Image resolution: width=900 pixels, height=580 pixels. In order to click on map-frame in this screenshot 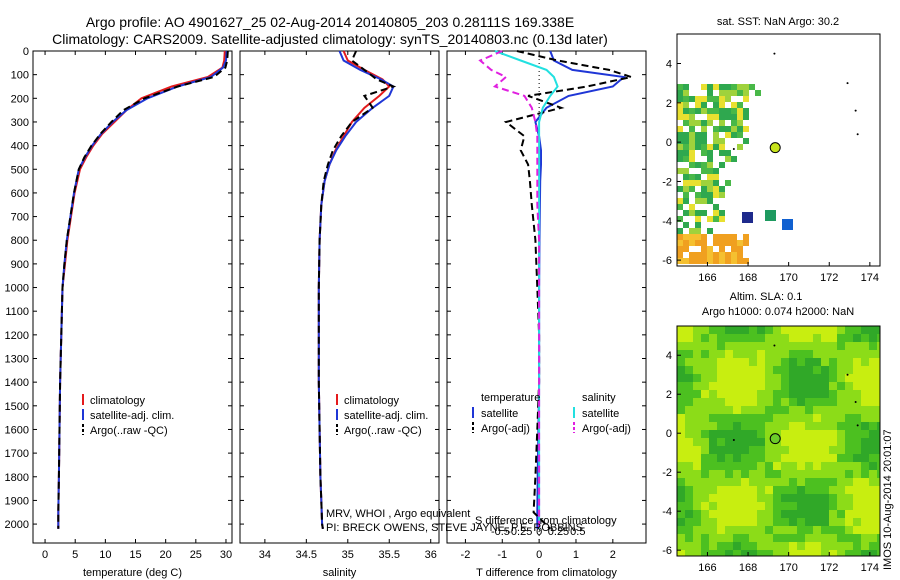, I will do `click(778, 150)`.